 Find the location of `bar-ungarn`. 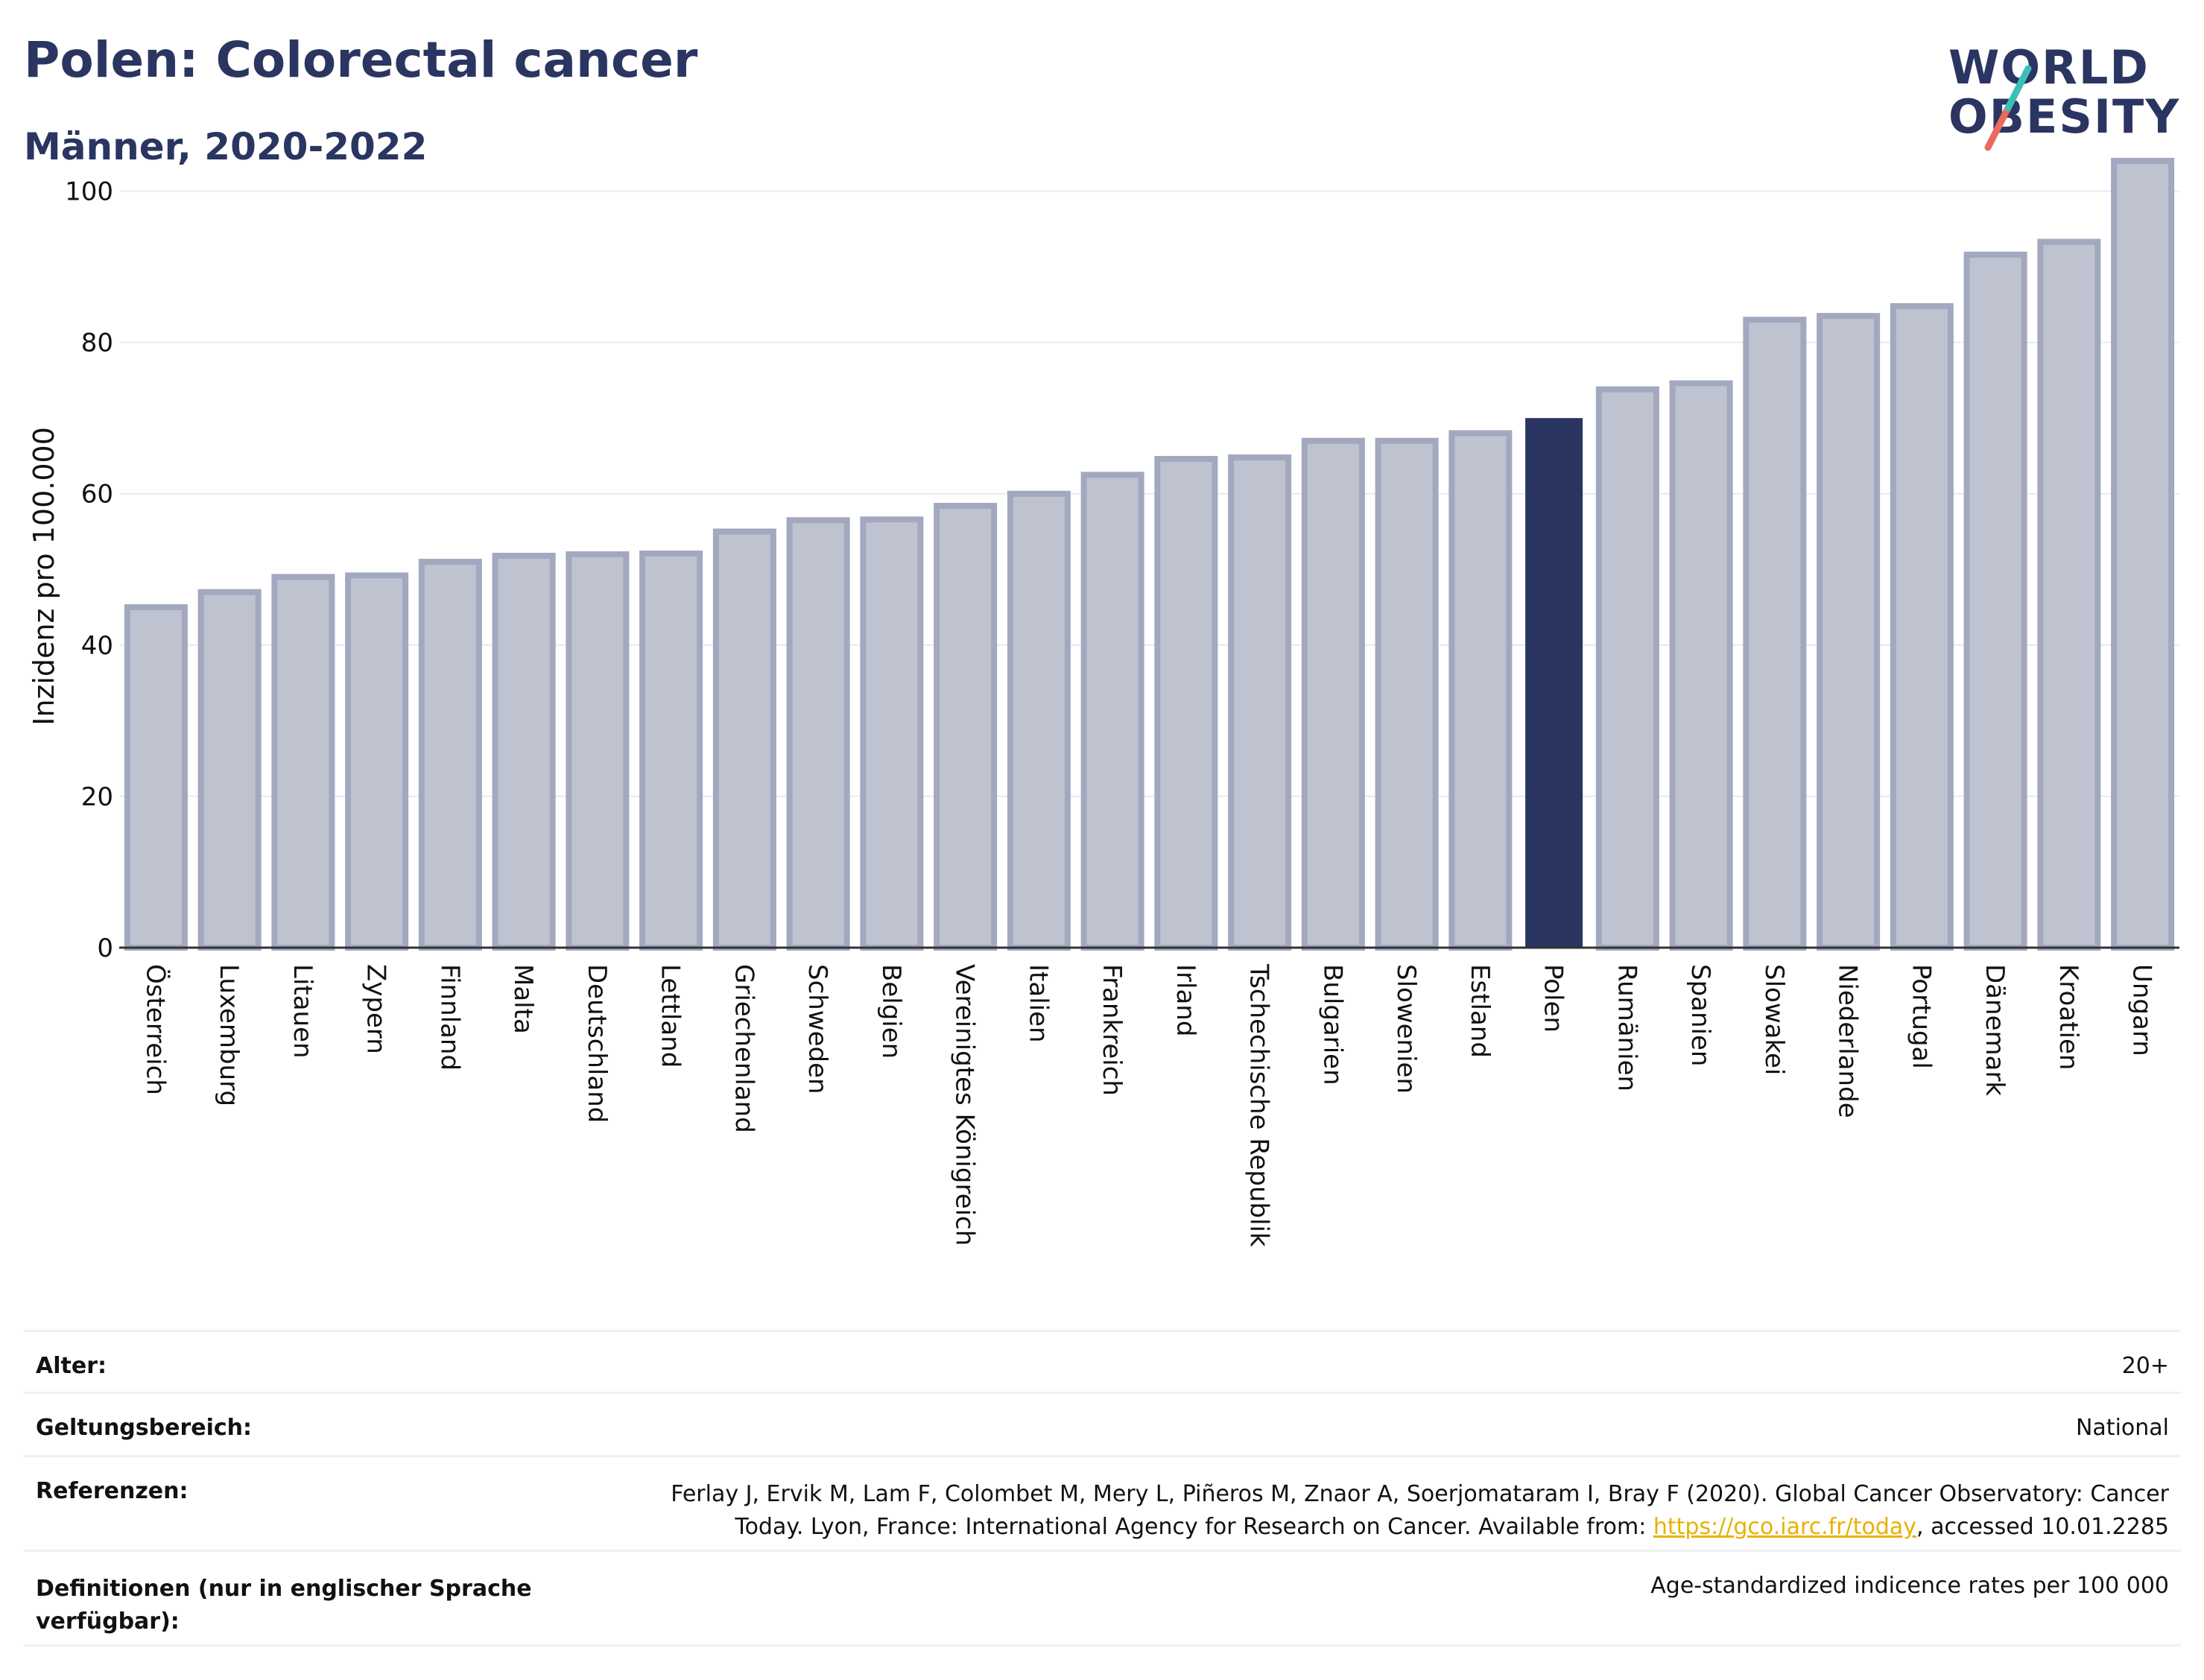

bar-ungarn is located at coordinates (2143, 554).